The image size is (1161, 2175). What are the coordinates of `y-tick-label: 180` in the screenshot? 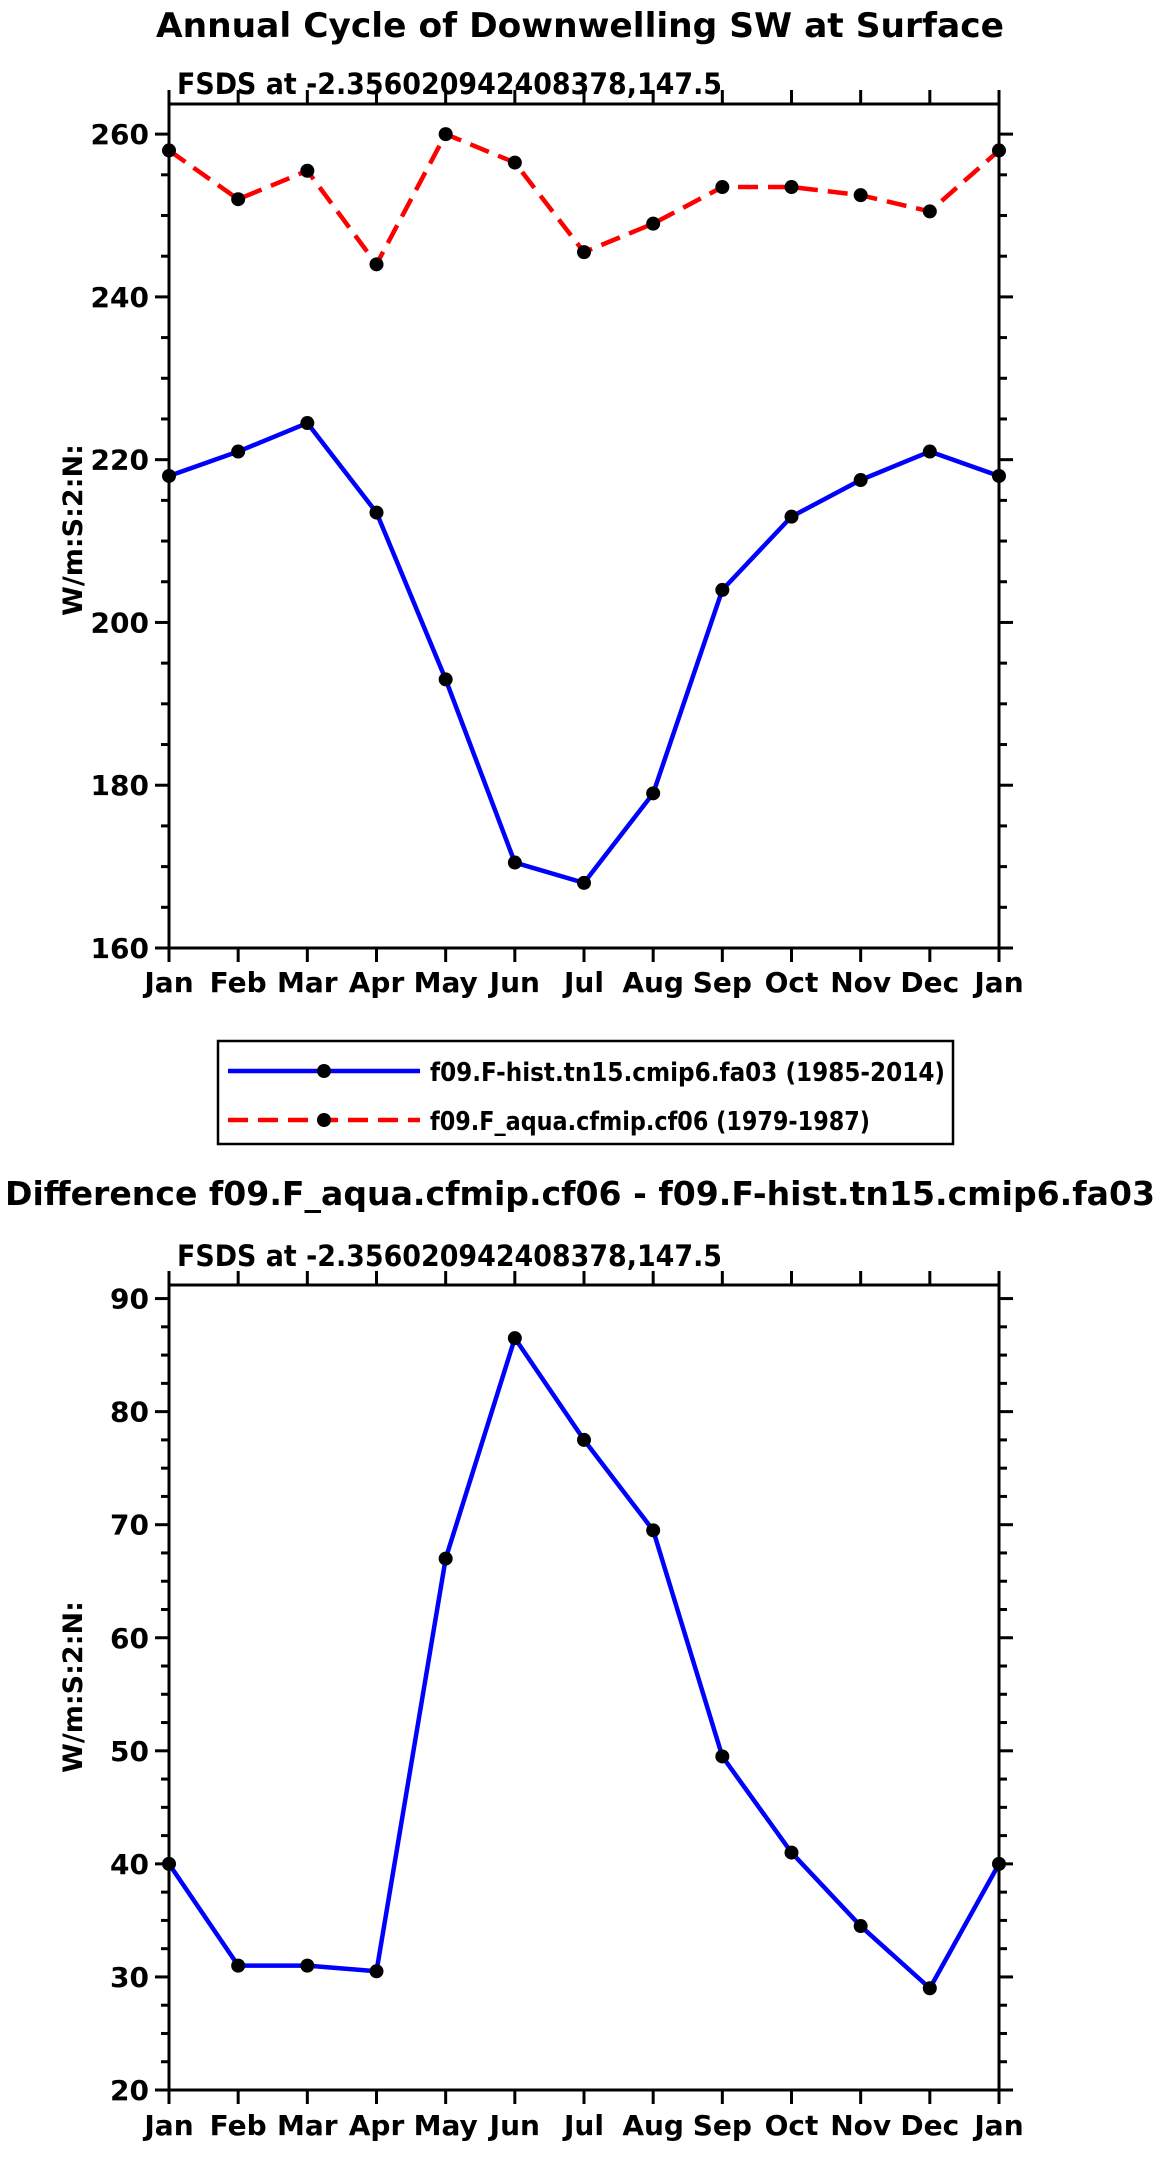 It's located at (120, 785).